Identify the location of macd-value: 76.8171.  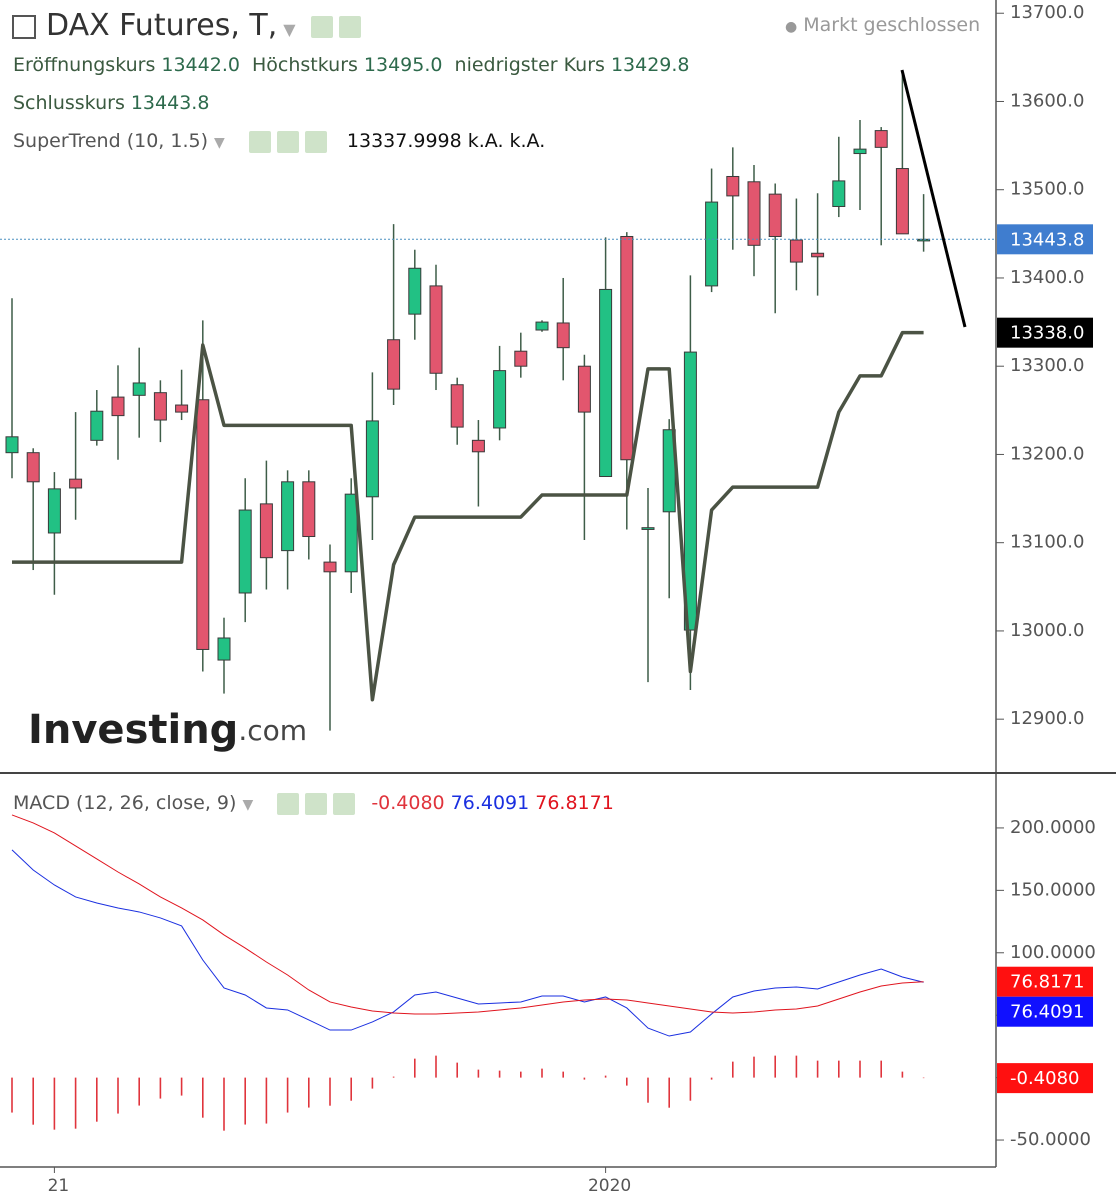
(574, 803).